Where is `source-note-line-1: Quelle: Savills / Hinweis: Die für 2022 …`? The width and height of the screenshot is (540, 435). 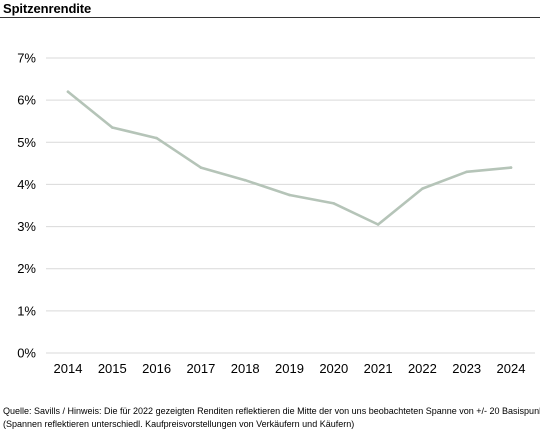
source-note-line-1: Quelle: Savills / Hinweis: Die für 2022 … is located at coordinates (271, 411).